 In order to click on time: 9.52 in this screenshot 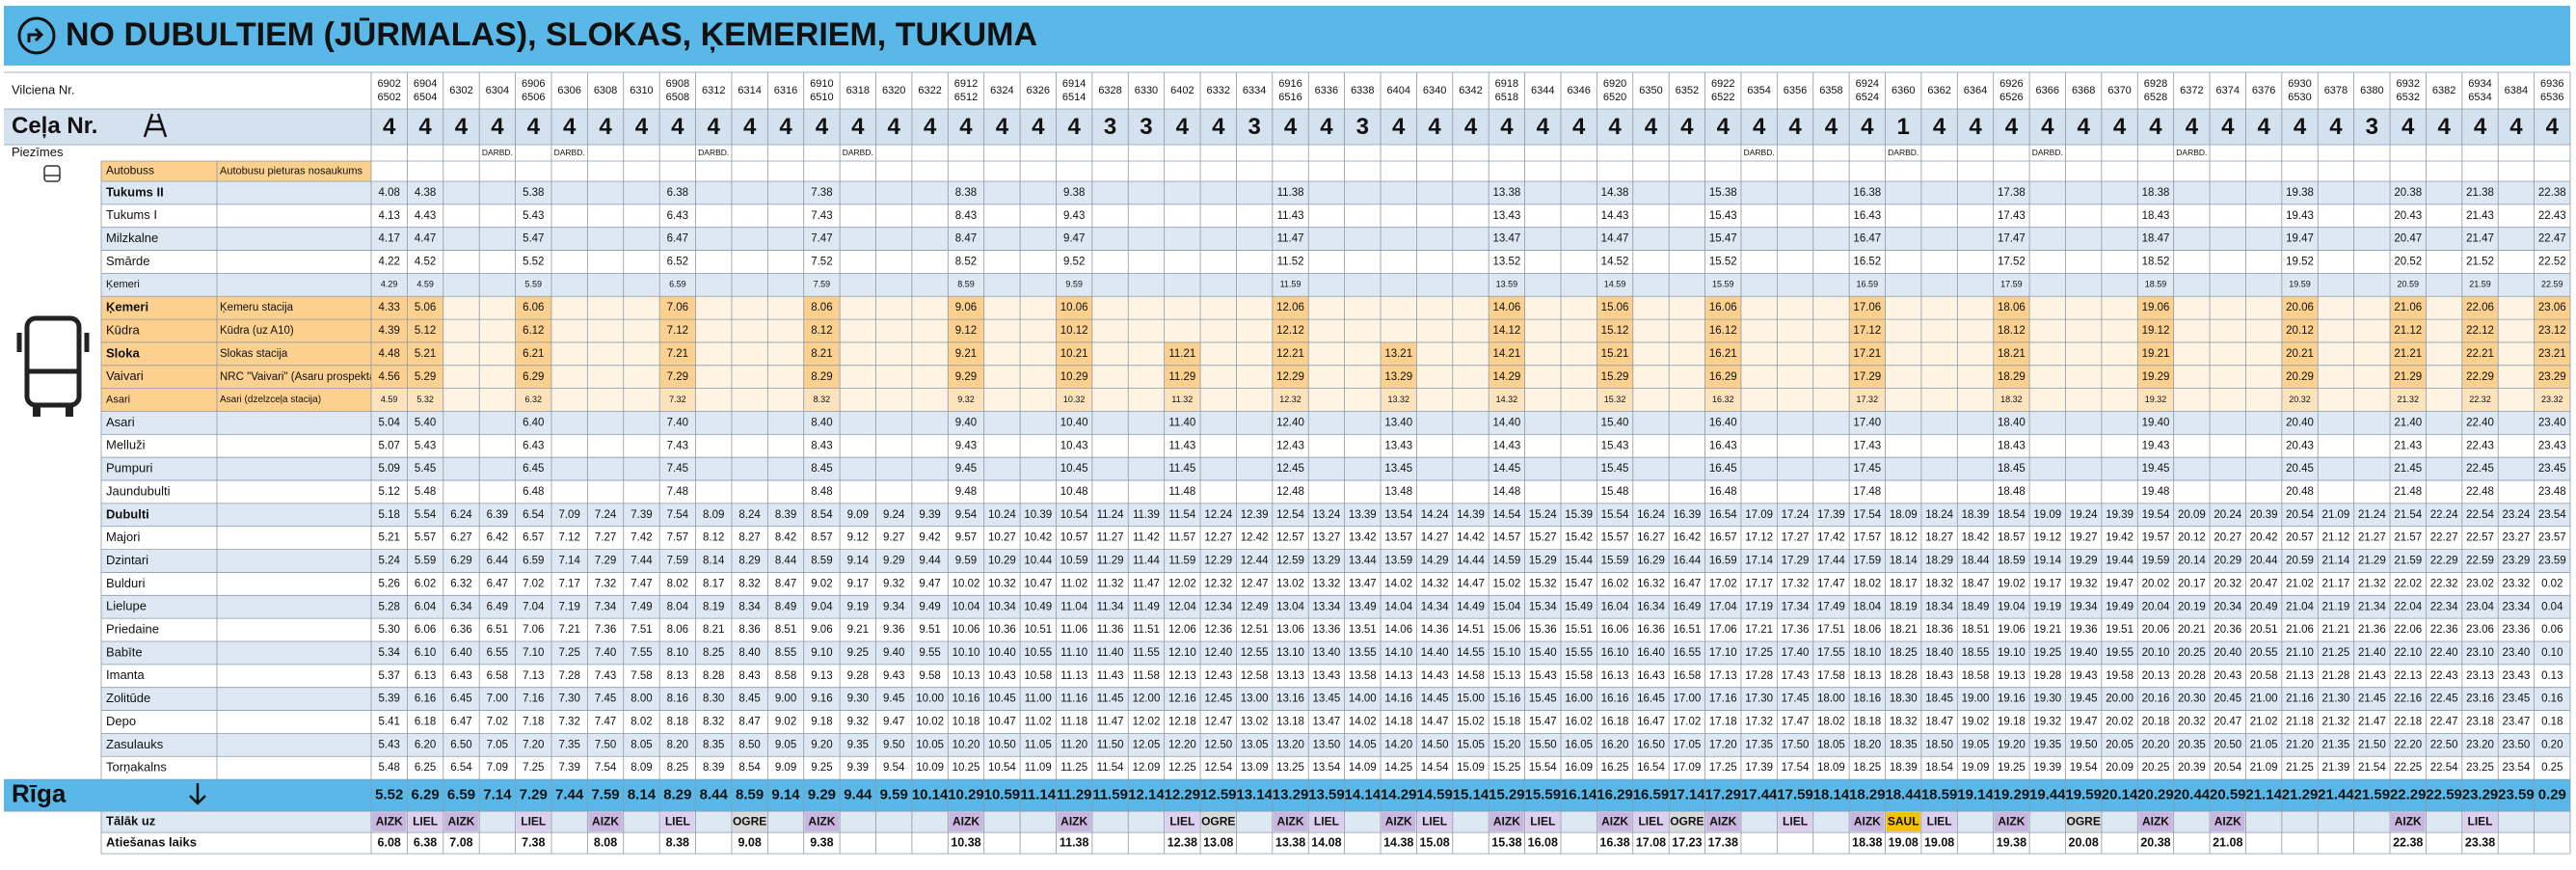, I will do `click(1074, 262)`.